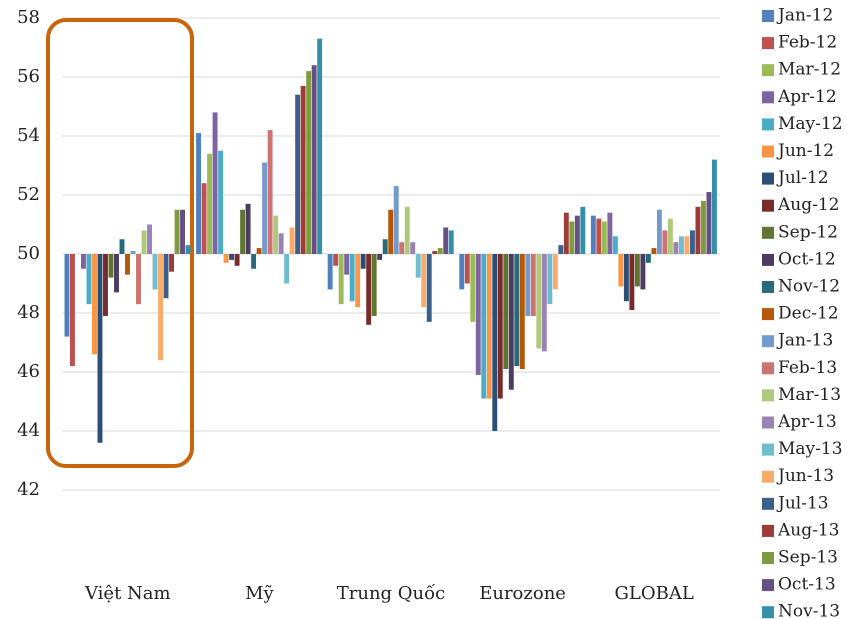 Image resolution: width=847 pixels, height=619 pixels. Describe the element at coordinates (807, 585) in the screenshot. I see `legend-label: Oct-13` at that location.